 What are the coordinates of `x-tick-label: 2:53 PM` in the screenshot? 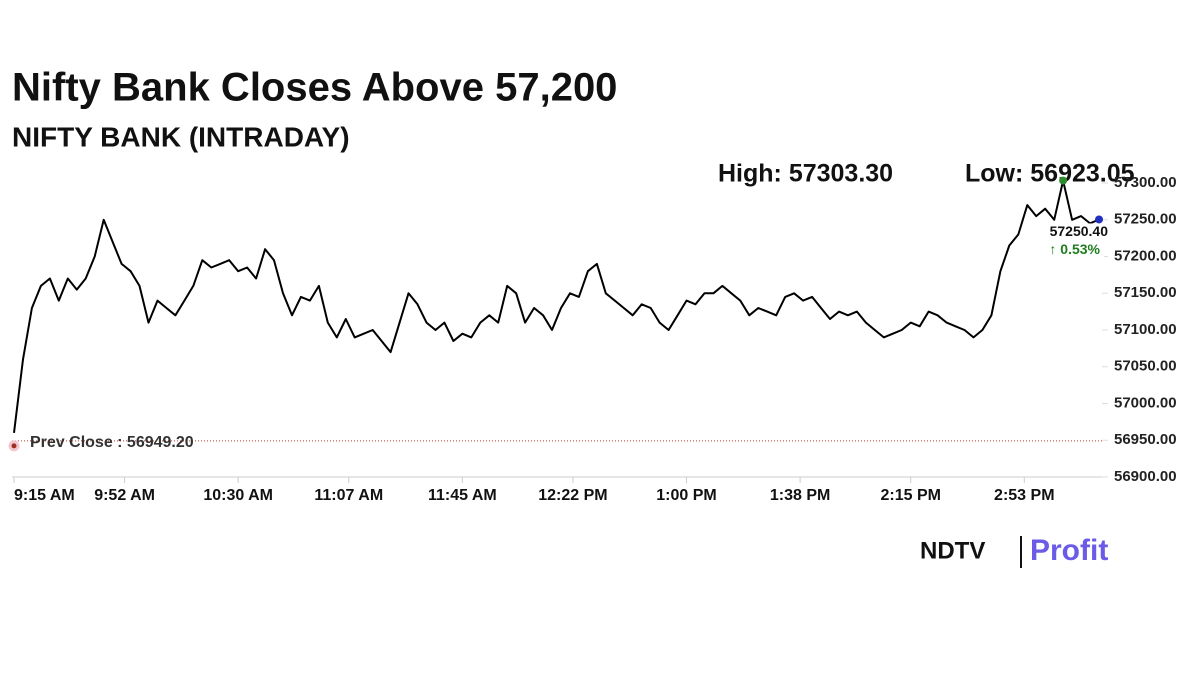 It's located at (1024, 495).